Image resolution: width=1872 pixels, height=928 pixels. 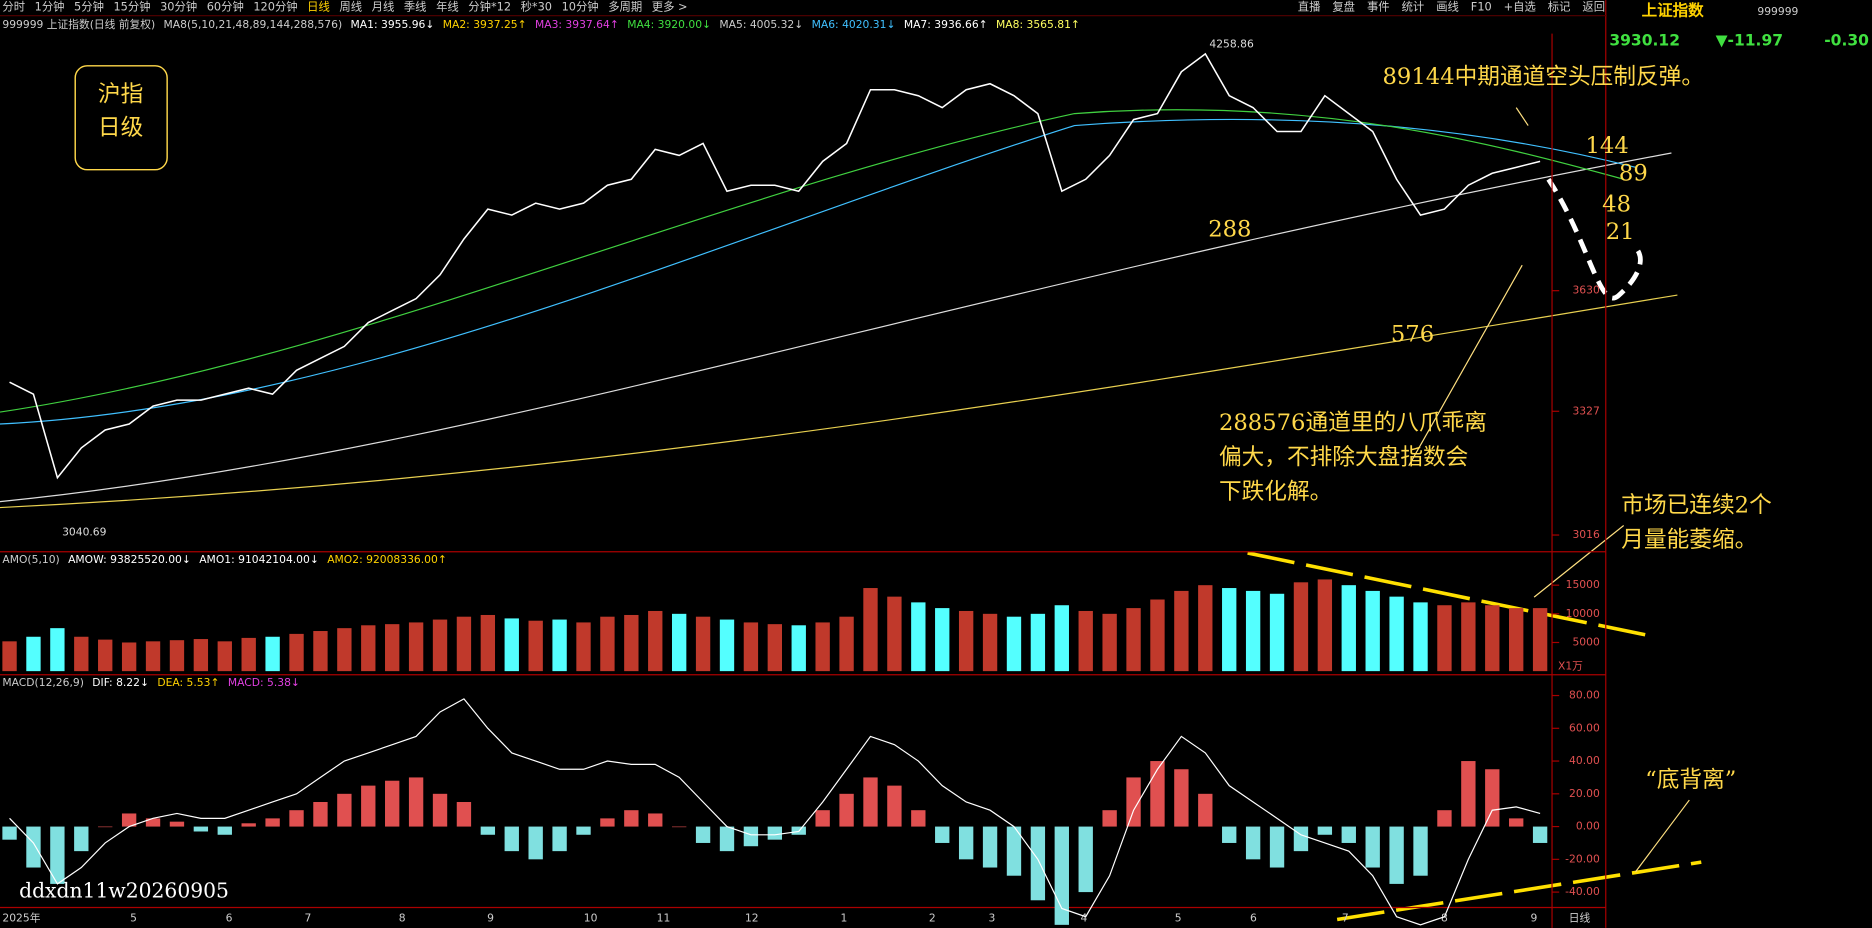 What do you see at coordinates (752, 917) in the screenshot?
I see `x-tick-label: 12` at bounding box center [752, 917].